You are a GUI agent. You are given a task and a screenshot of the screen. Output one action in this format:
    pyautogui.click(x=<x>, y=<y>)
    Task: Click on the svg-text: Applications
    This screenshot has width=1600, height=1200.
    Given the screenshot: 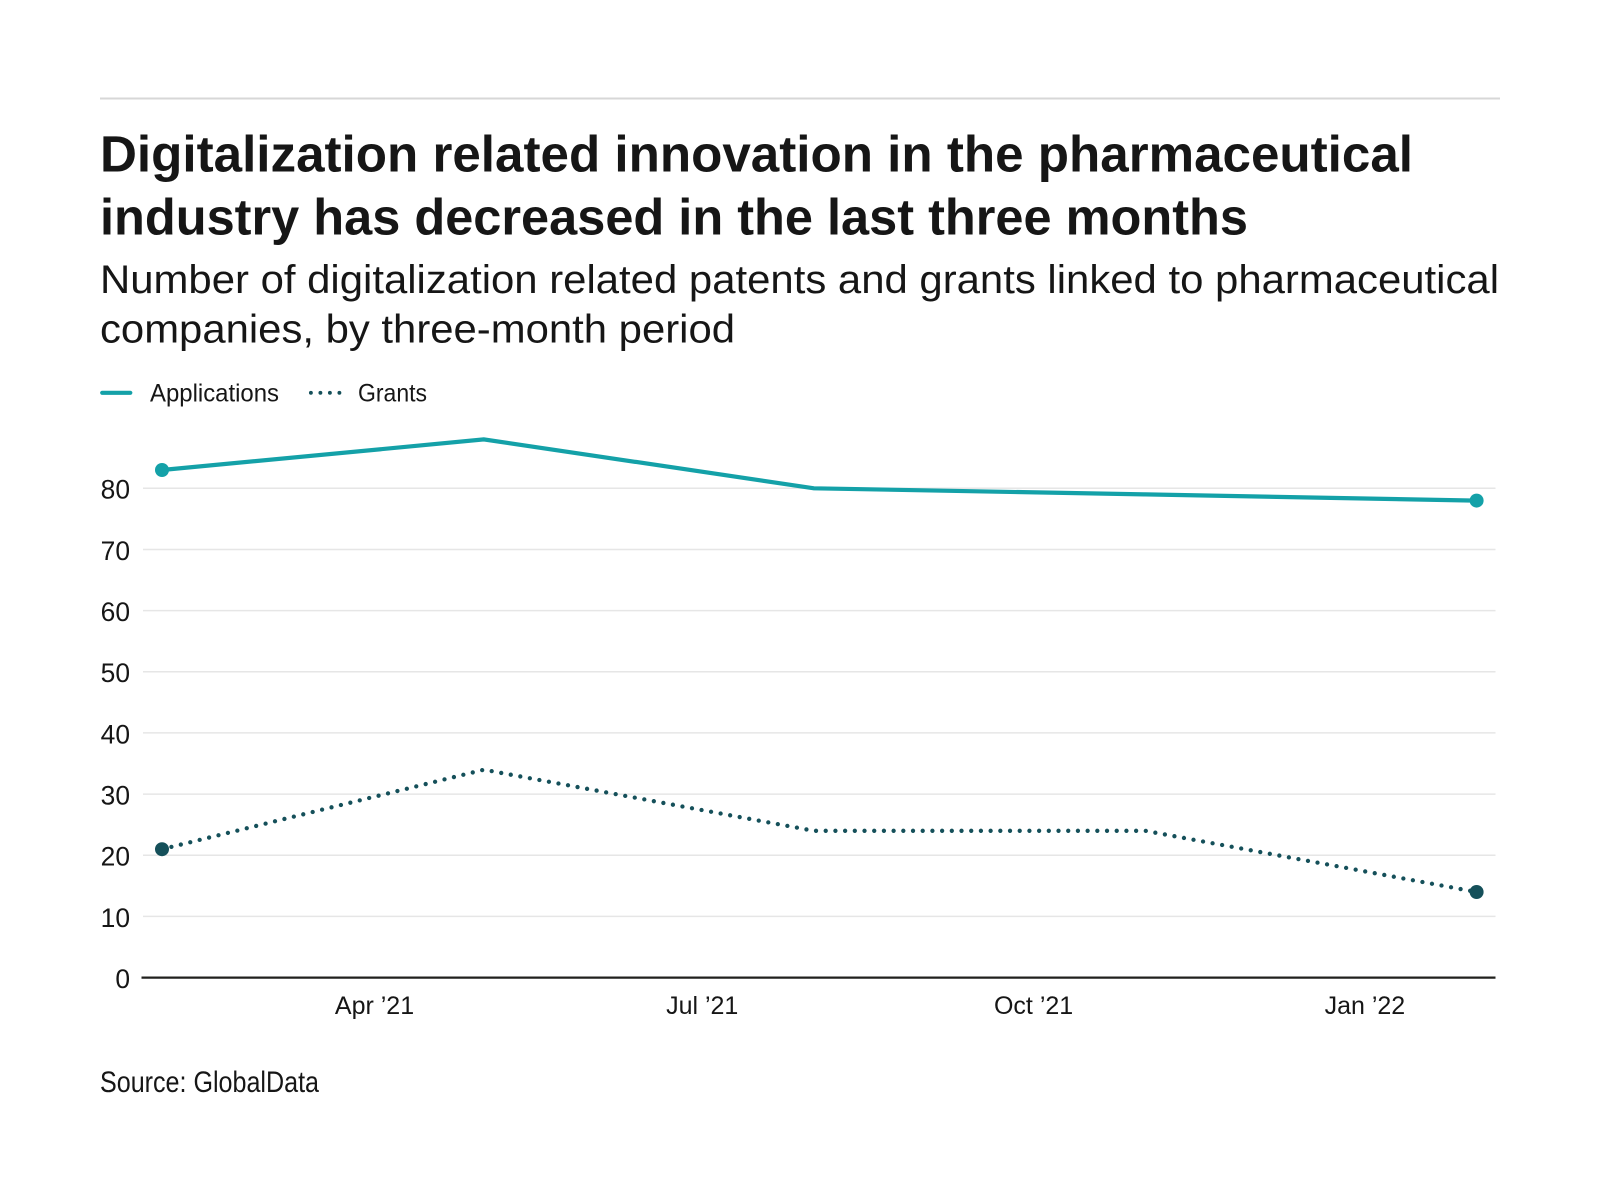 What is the action you would take?
    pyautogui.click(x=214, y=394)
    